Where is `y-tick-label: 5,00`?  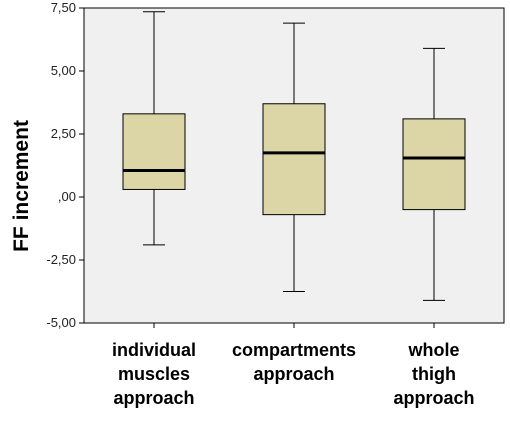
y-tick-label: 5,00 is located at coordinates (63, 70).